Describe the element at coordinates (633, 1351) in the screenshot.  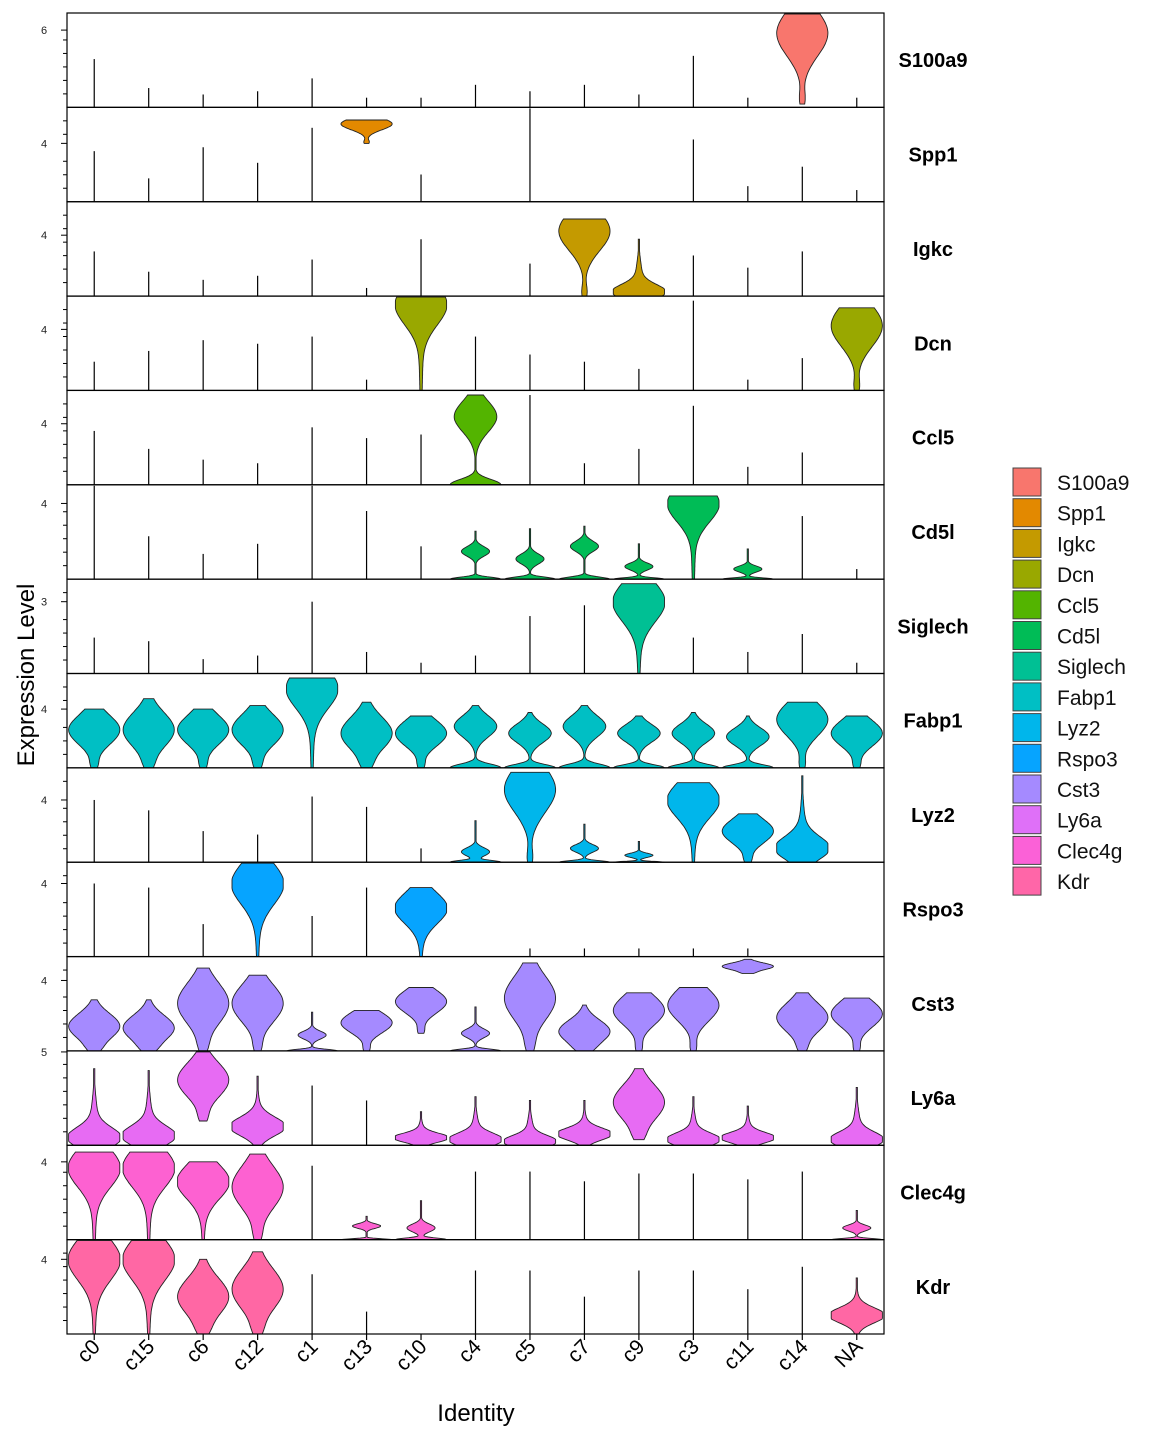
I see `x-tick-label: c9` at that location.